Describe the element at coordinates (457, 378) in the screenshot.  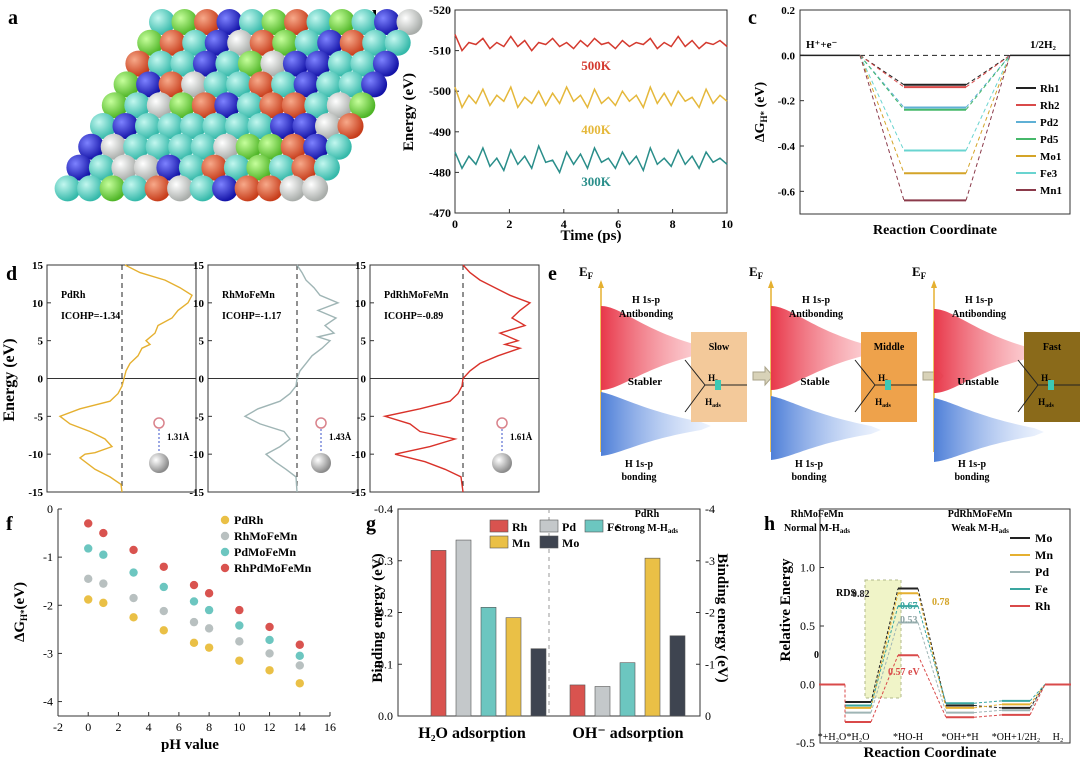
I see `cohp-curve-PdRhMoFeMn` at that location.